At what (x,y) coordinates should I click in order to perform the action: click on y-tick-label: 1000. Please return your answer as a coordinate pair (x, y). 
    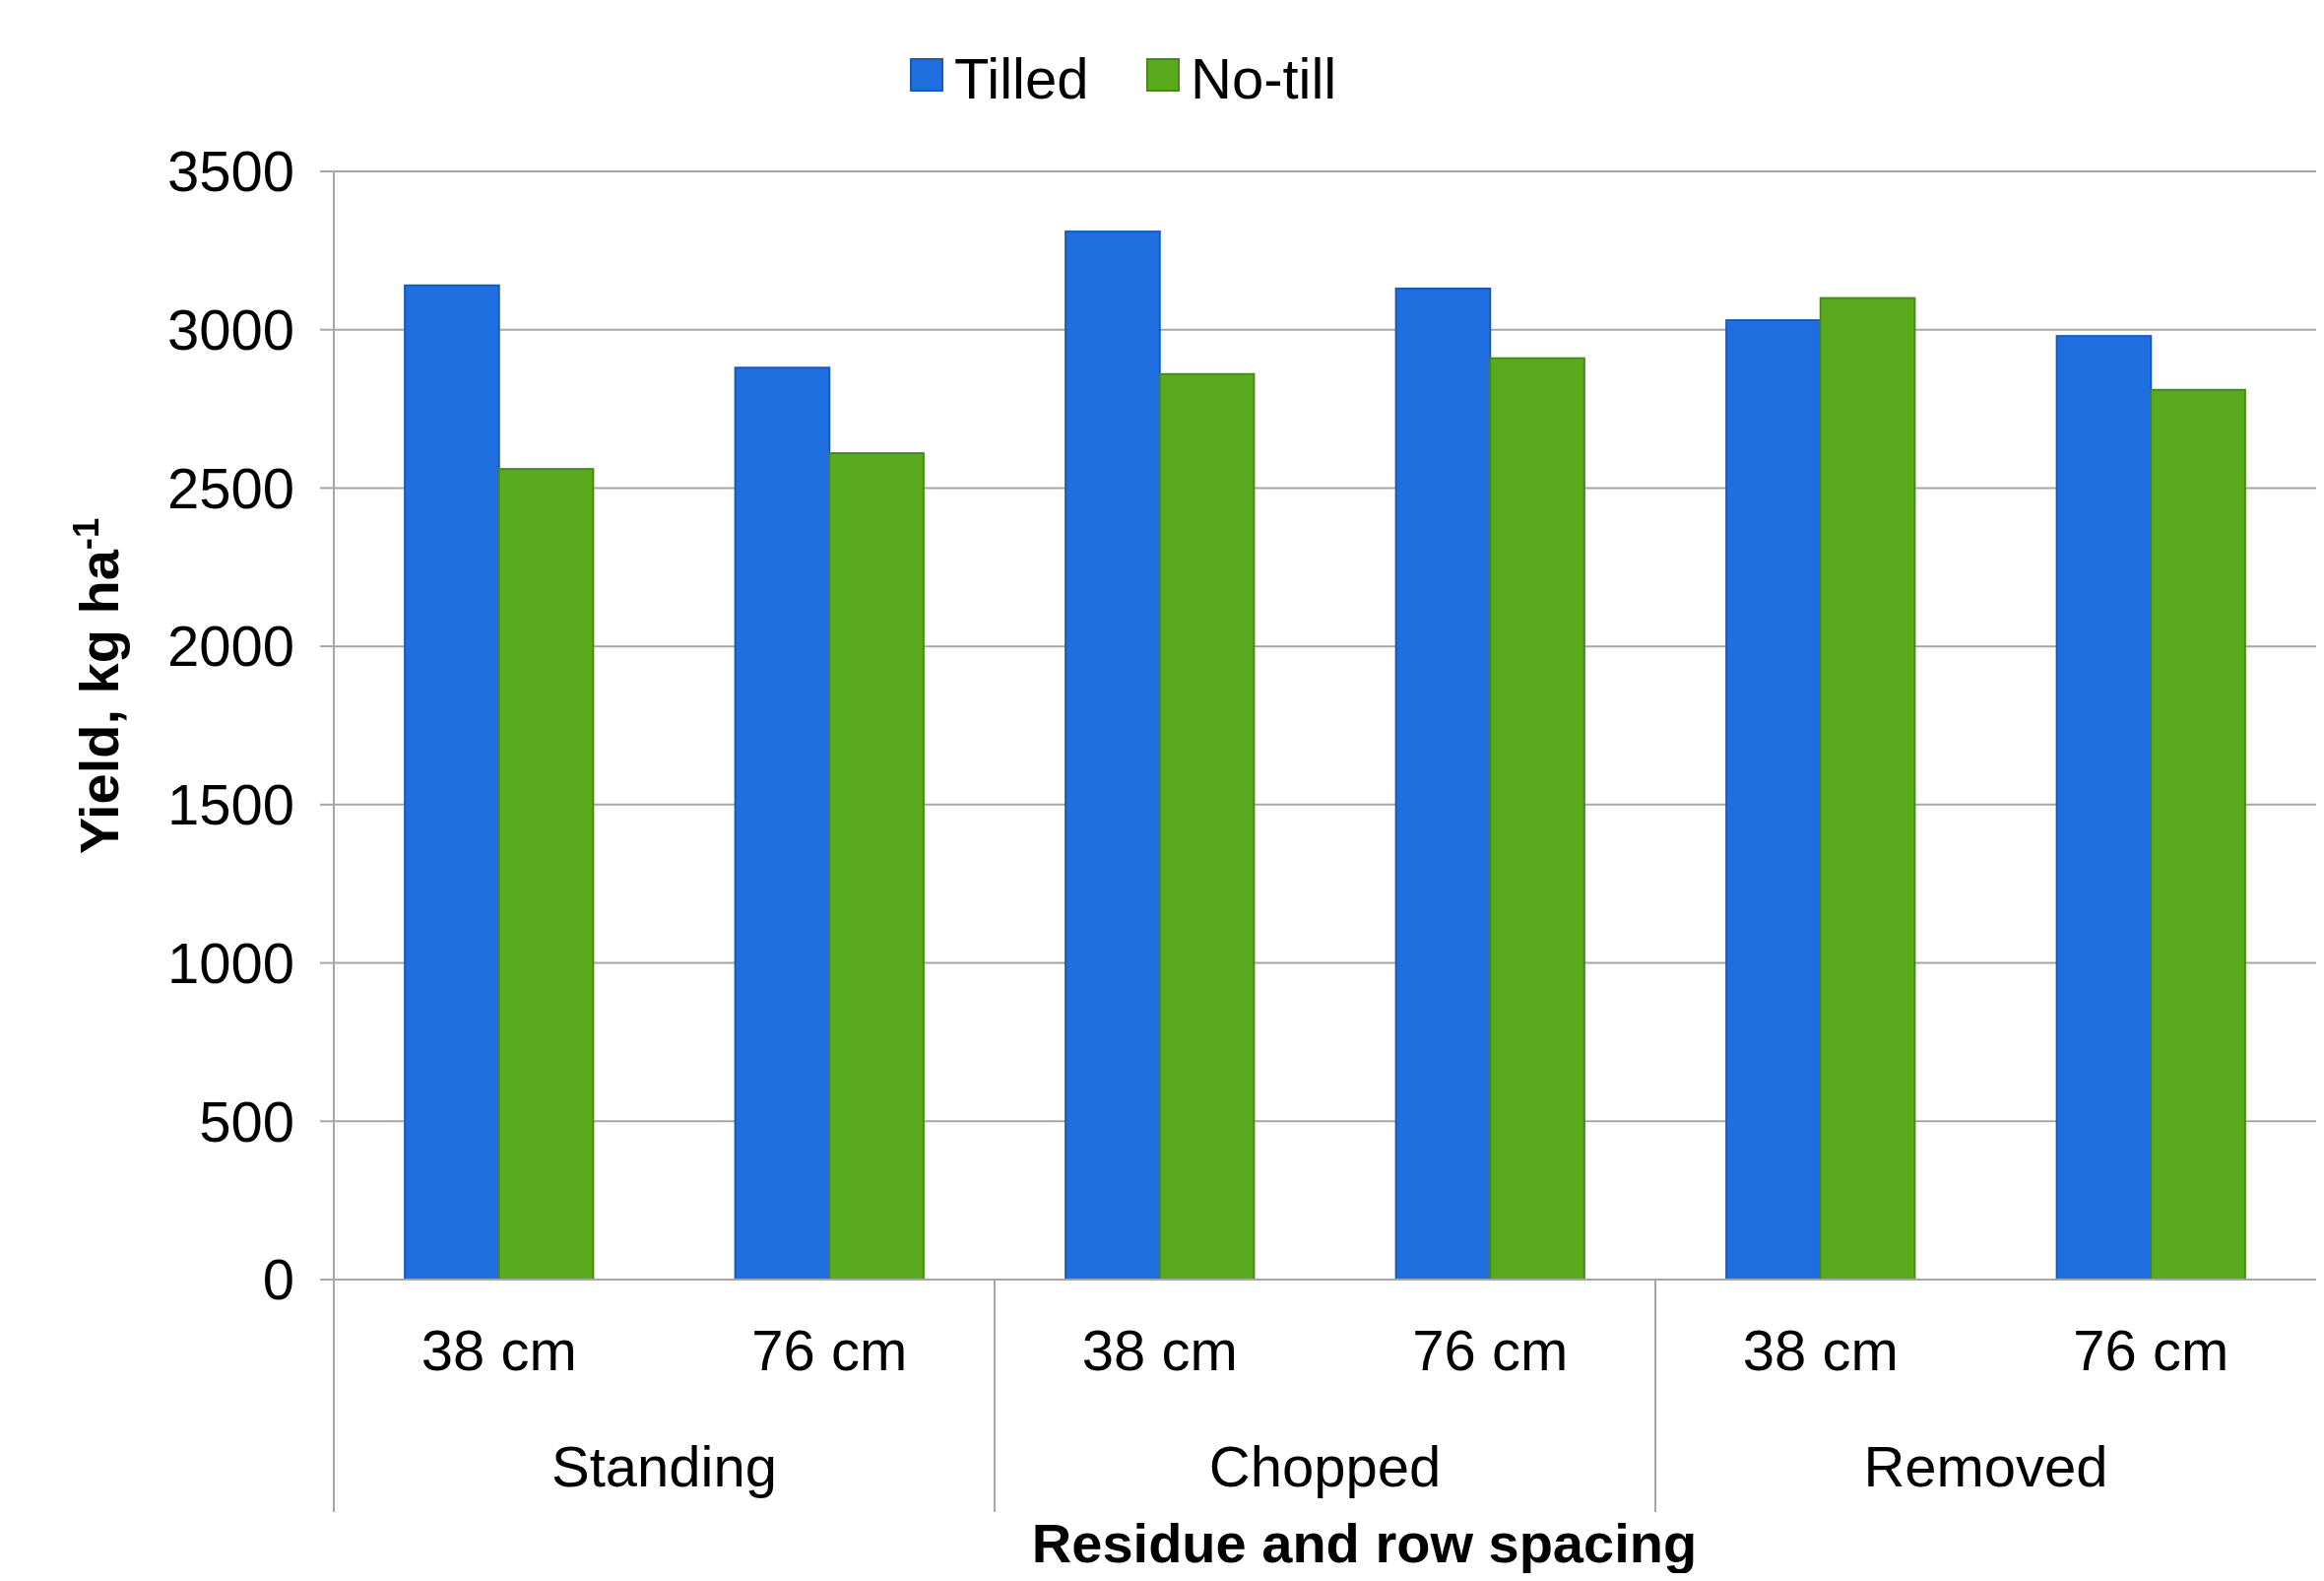
    Looking at the image, I should click on (230, 962).